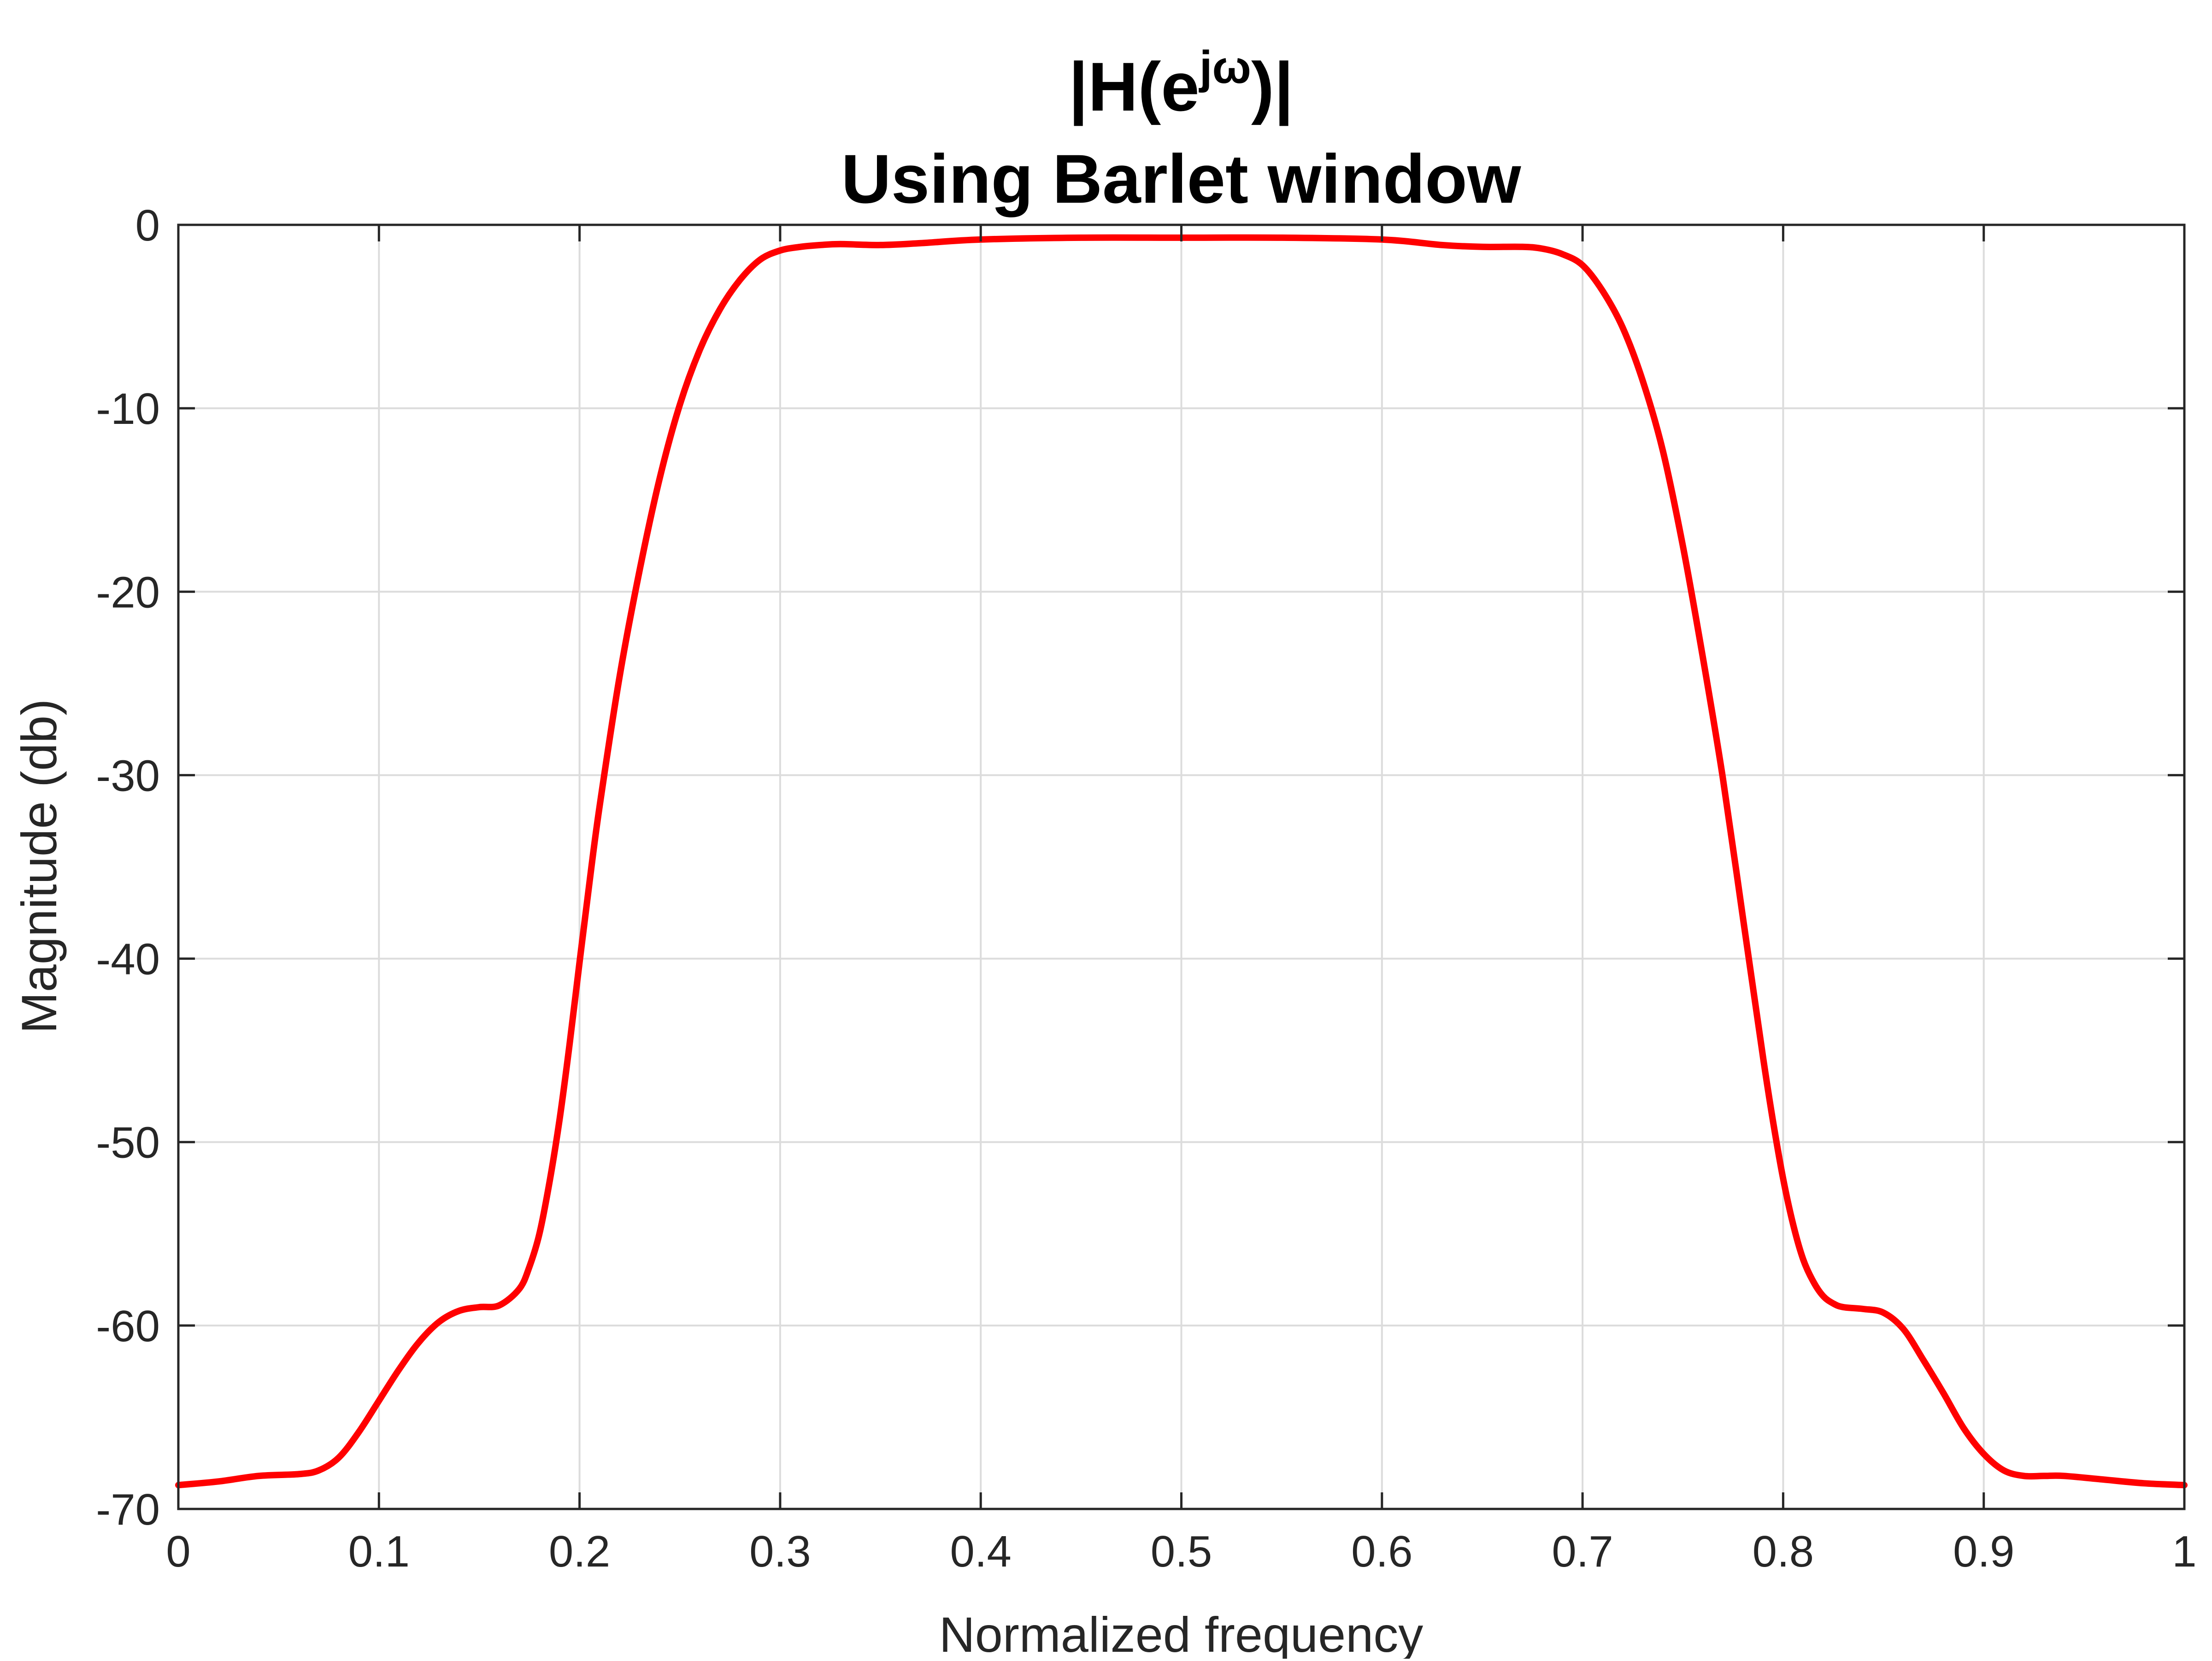 This screenshot has width=2212, height=1661. Describe the element at coordinates (1181, 1551) in the screenshot. I see `x-tick-label: 0.5` at that location.